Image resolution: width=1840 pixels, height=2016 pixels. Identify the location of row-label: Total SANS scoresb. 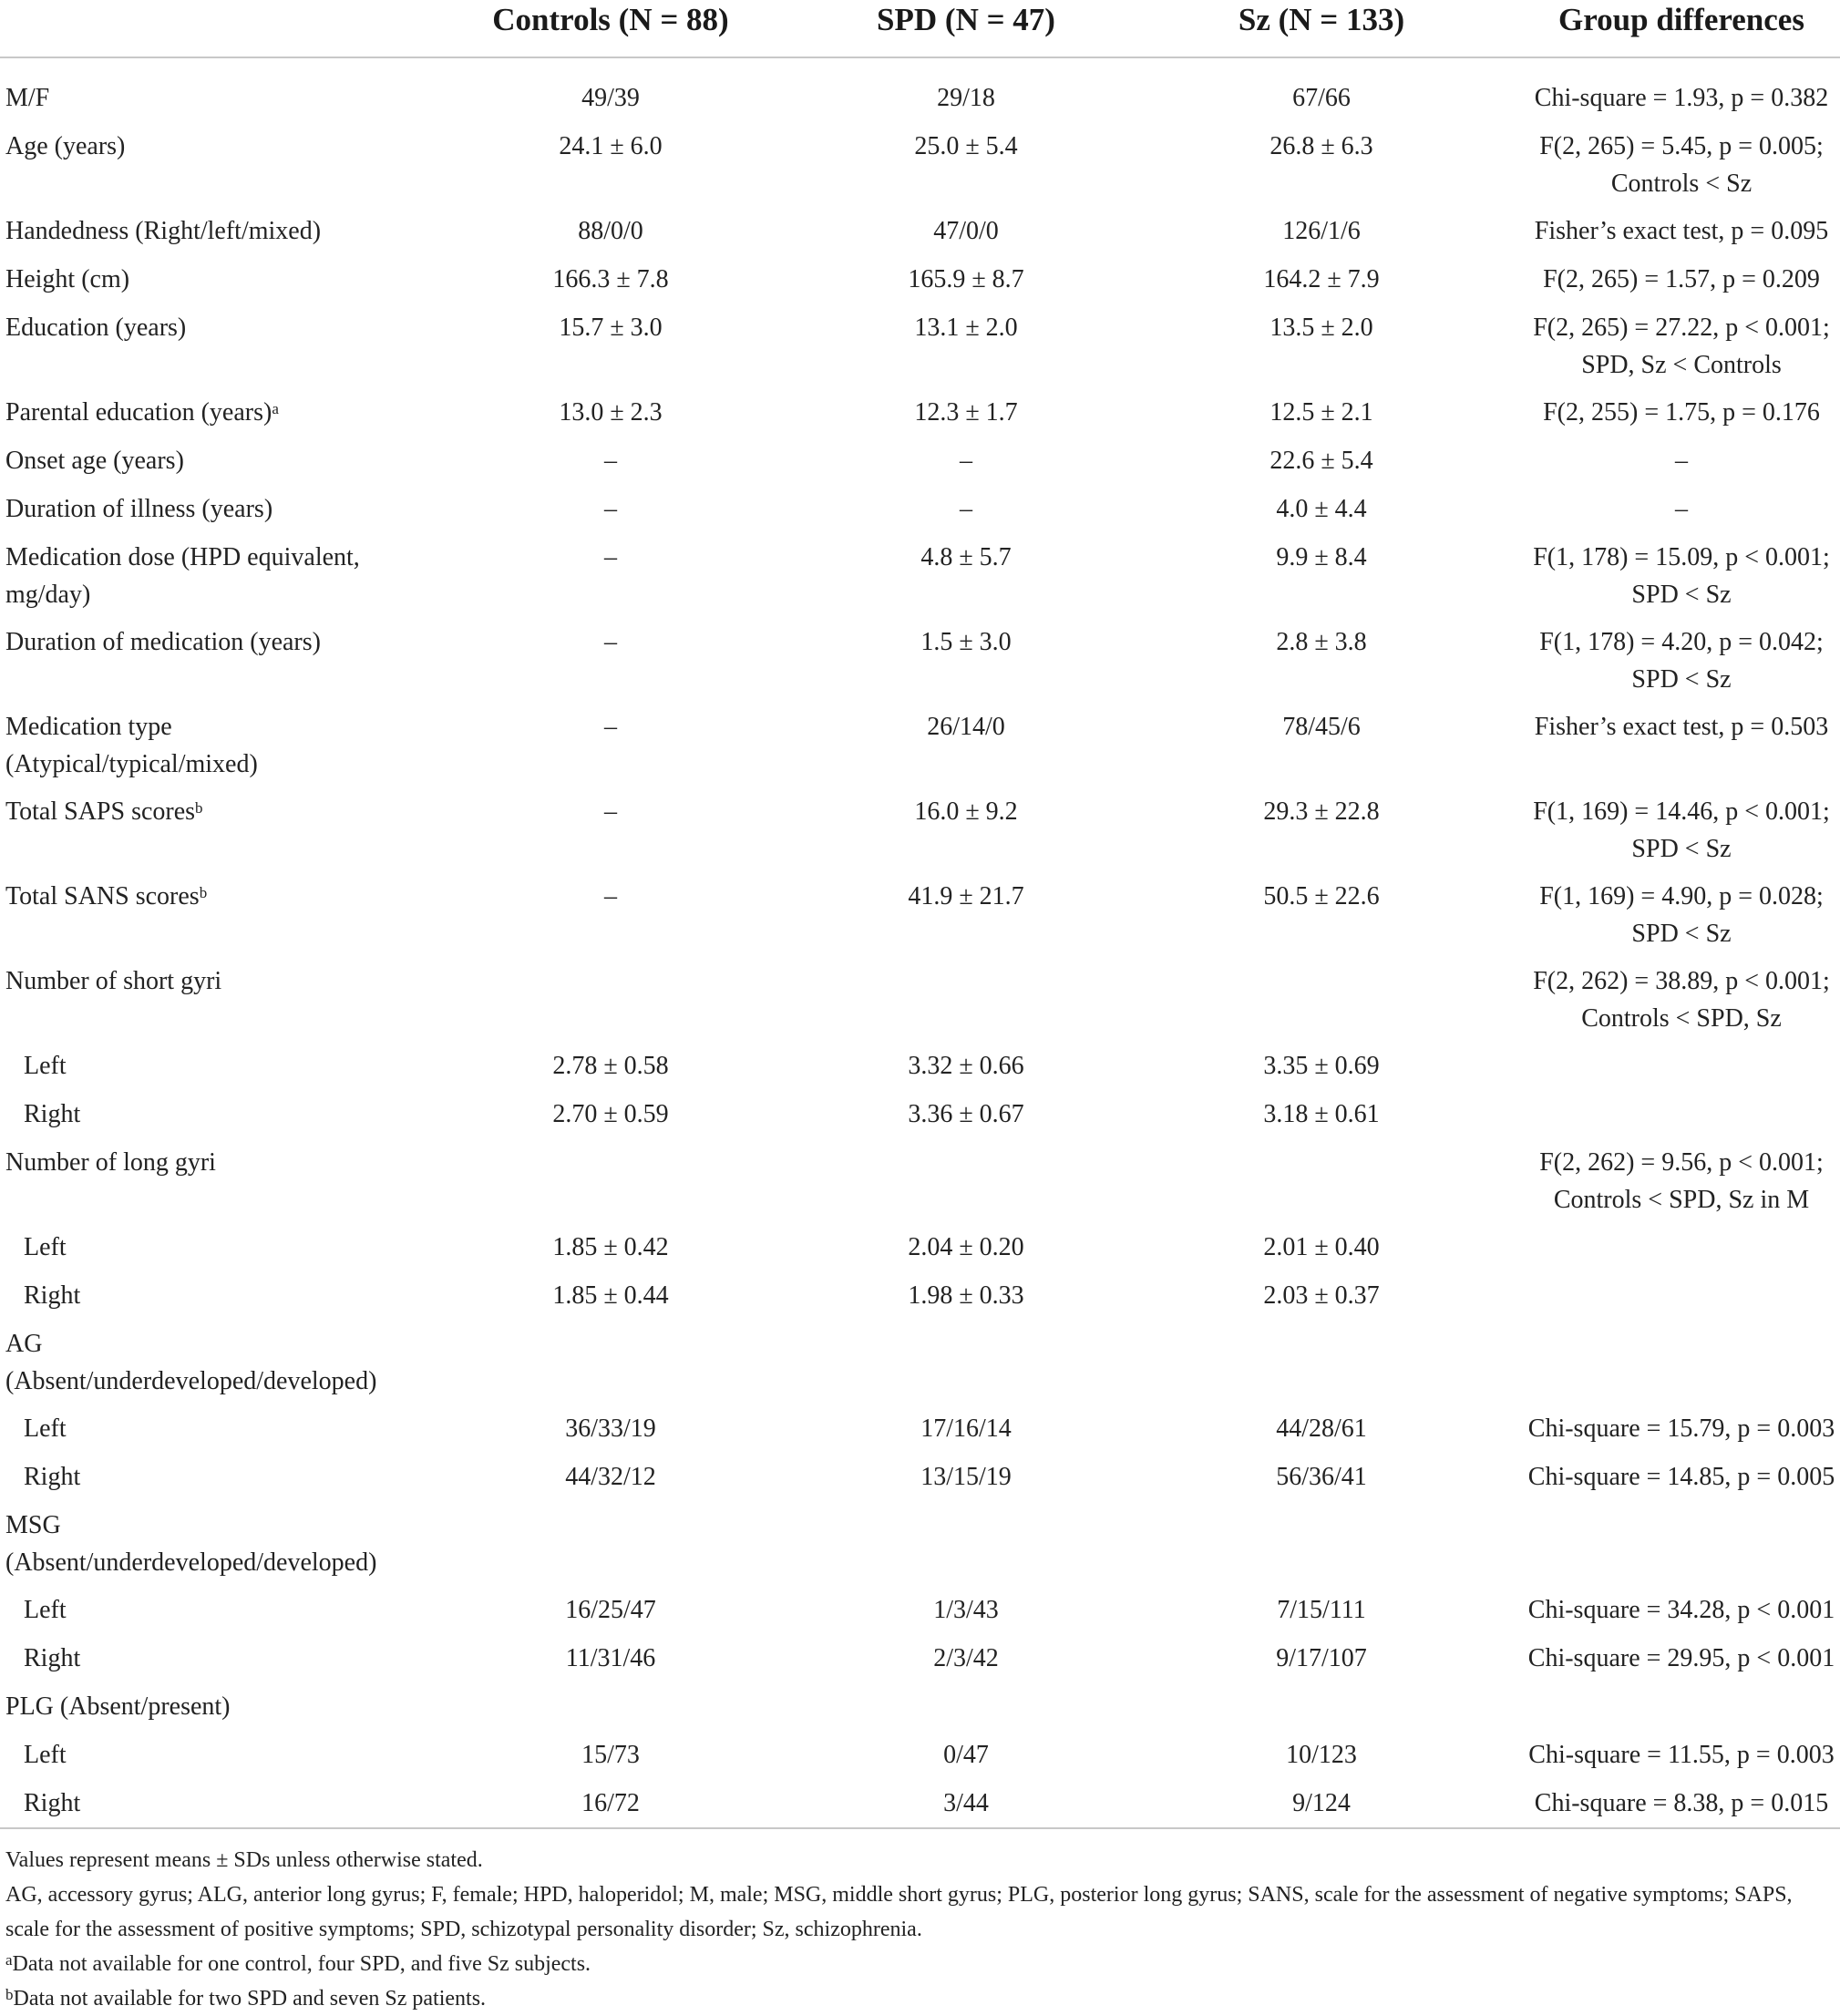
(106, 896).